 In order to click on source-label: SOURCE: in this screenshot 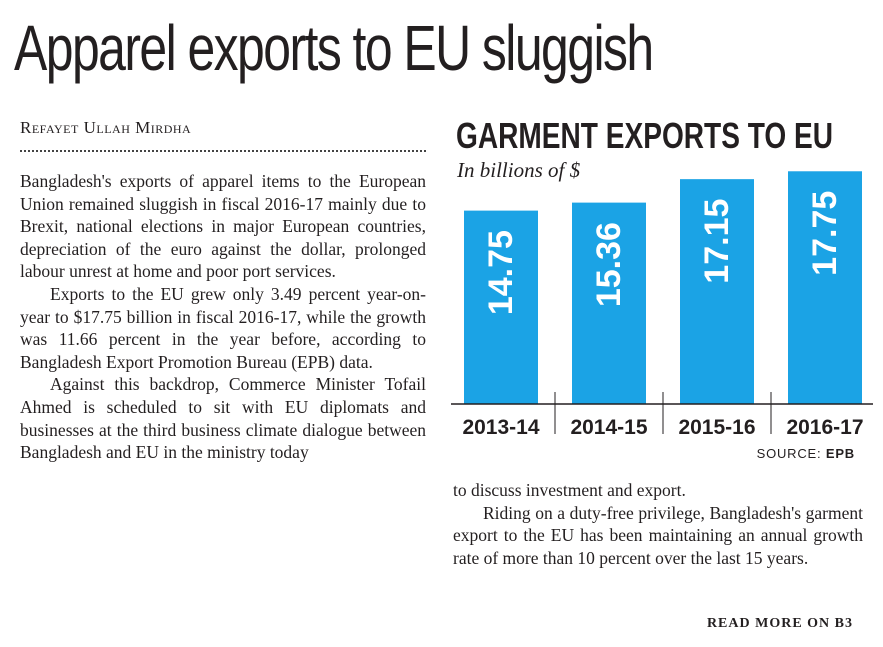, I will do `click(789, 453)`.